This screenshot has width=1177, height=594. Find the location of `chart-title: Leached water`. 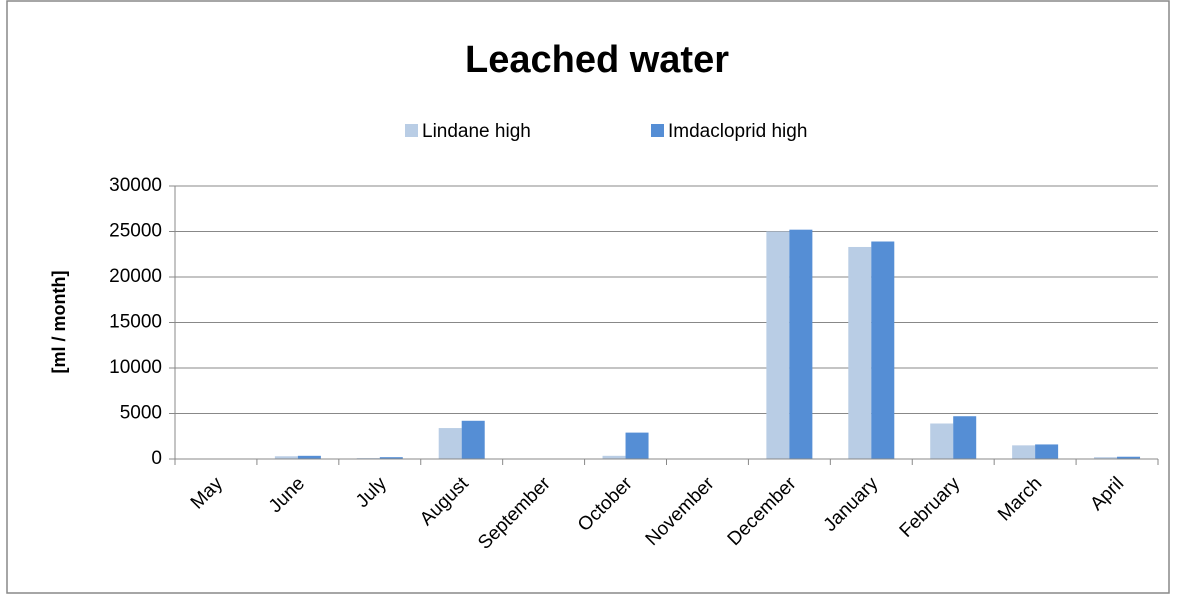

chart-title: Leached water is located at coordinates (597, 60).